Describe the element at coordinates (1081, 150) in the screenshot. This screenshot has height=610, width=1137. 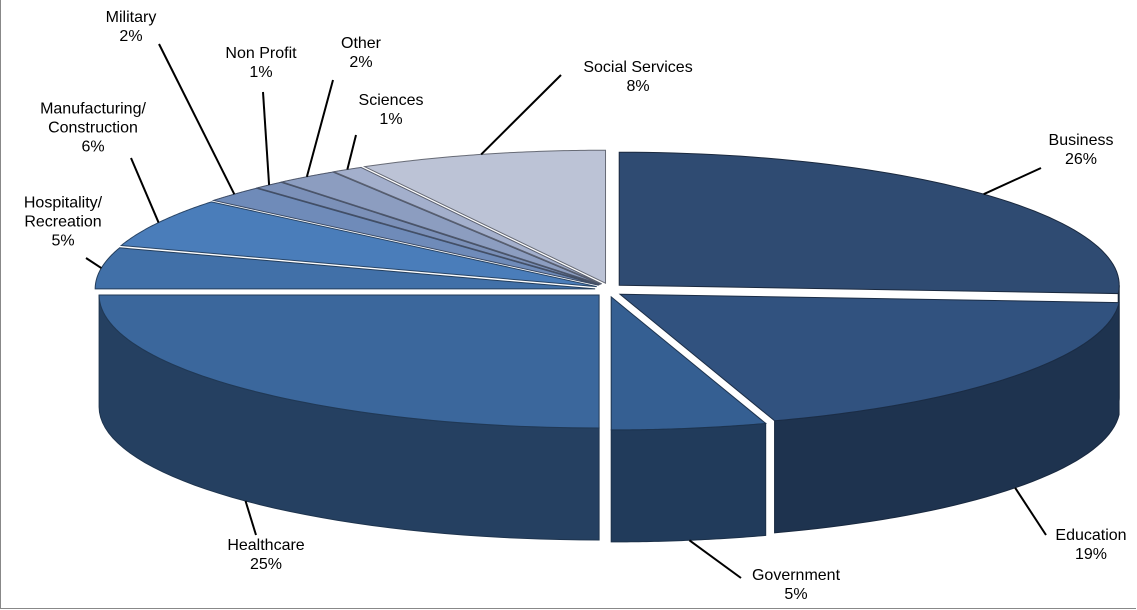
I see `data-label: Business 26%` at that location.